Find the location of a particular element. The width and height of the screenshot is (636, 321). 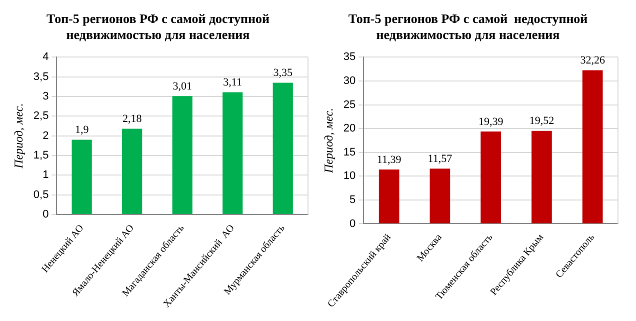

data-label: 2,18 is located at coordinates (132, 119).